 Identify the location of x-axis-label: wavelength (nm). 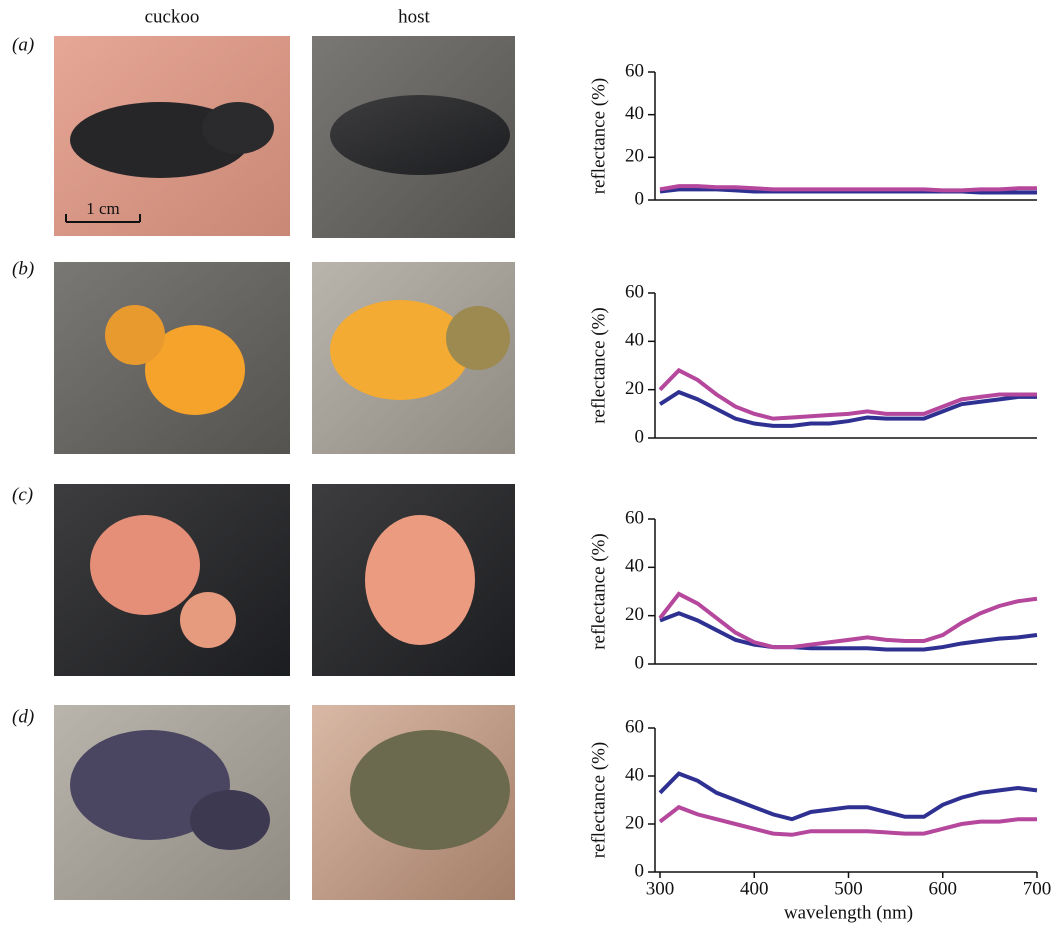
(848, 912).